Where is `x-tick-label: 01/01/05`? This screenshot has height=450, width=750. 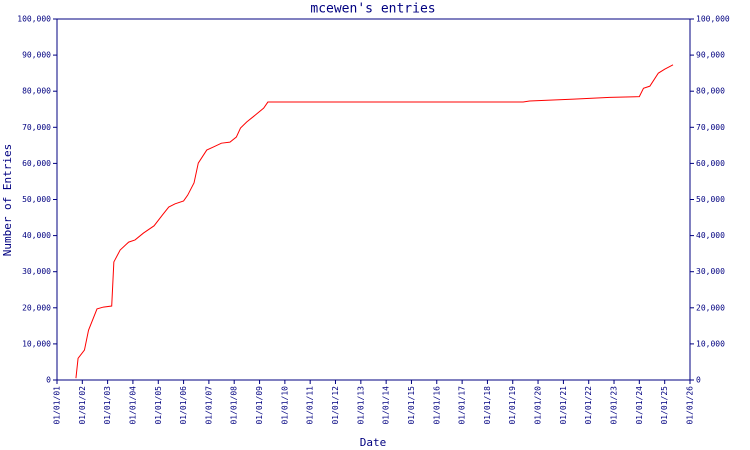 x-tick-label: 01/01/05 is located at coordinates (158, 405).